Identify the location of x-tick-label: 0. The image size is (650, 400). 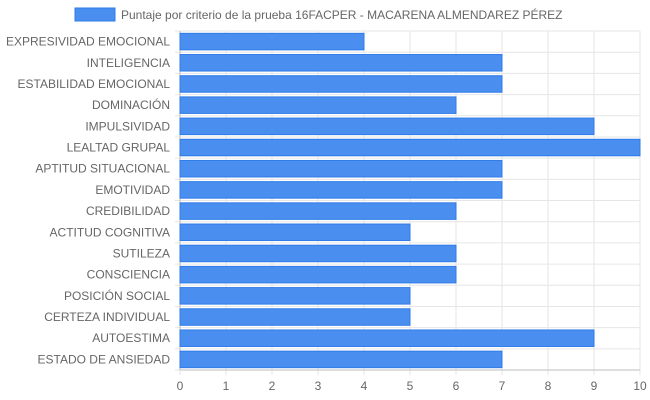
(180, 386).